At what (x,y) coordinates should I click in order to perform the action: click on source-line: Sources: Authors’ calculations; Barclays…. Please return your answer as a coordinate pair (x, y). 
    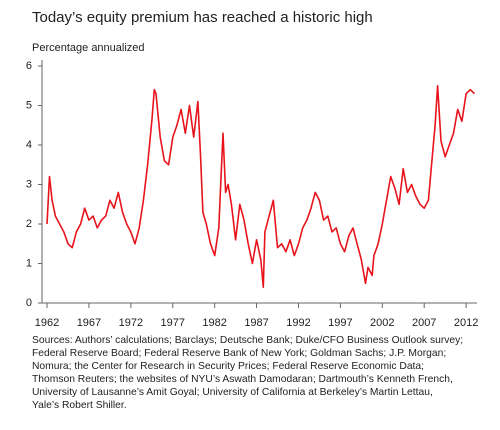
    Looking at the image, I should click on (248, 340).